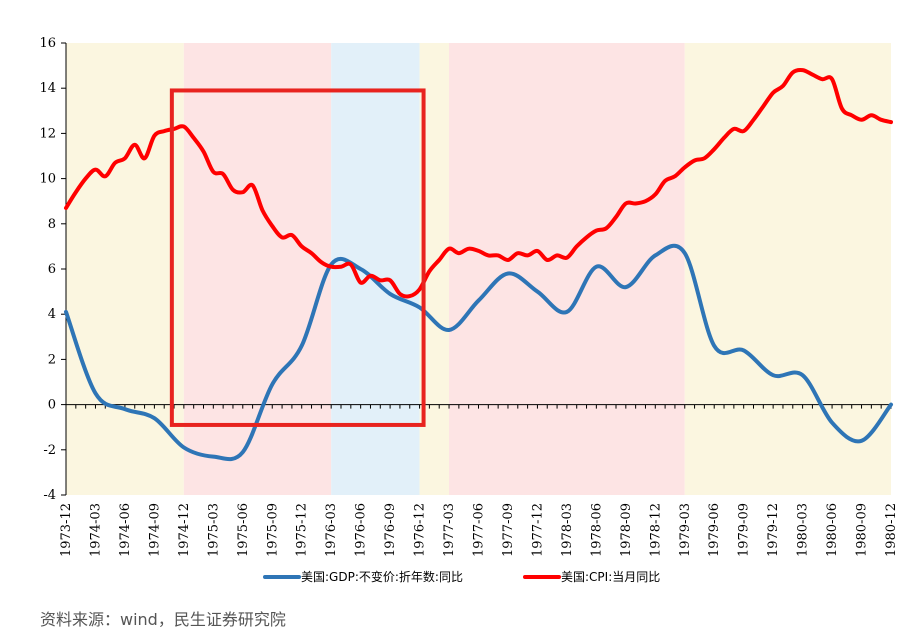 Image resolution: width=914 pixels, height=634 pixels. Describe the element at coordinates (52, 314) in the screenshot. I see `y-tick-label: 4` at that location.